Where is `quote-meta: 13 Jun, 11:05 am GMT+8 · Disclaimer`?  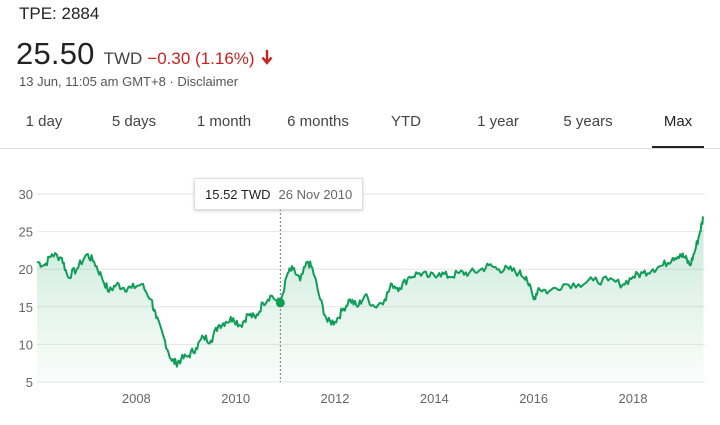
quote-meta: 13 Jun, 11:05 am GMT+8 · Disclaimer is located at coordinates (128, 81).